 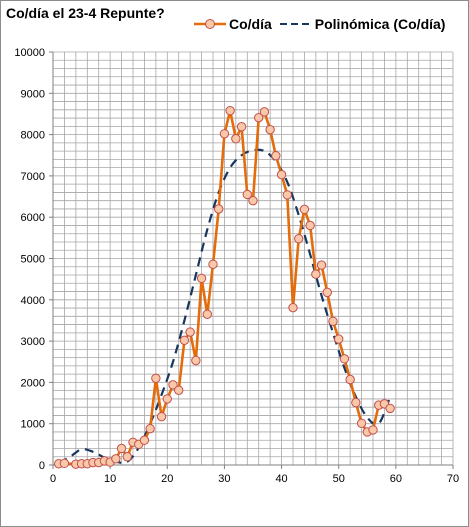 What do you see at coordinates (33, 301) in the screenshot?
I see `y-tick-label: 4000` at bounding box center [33, 301].